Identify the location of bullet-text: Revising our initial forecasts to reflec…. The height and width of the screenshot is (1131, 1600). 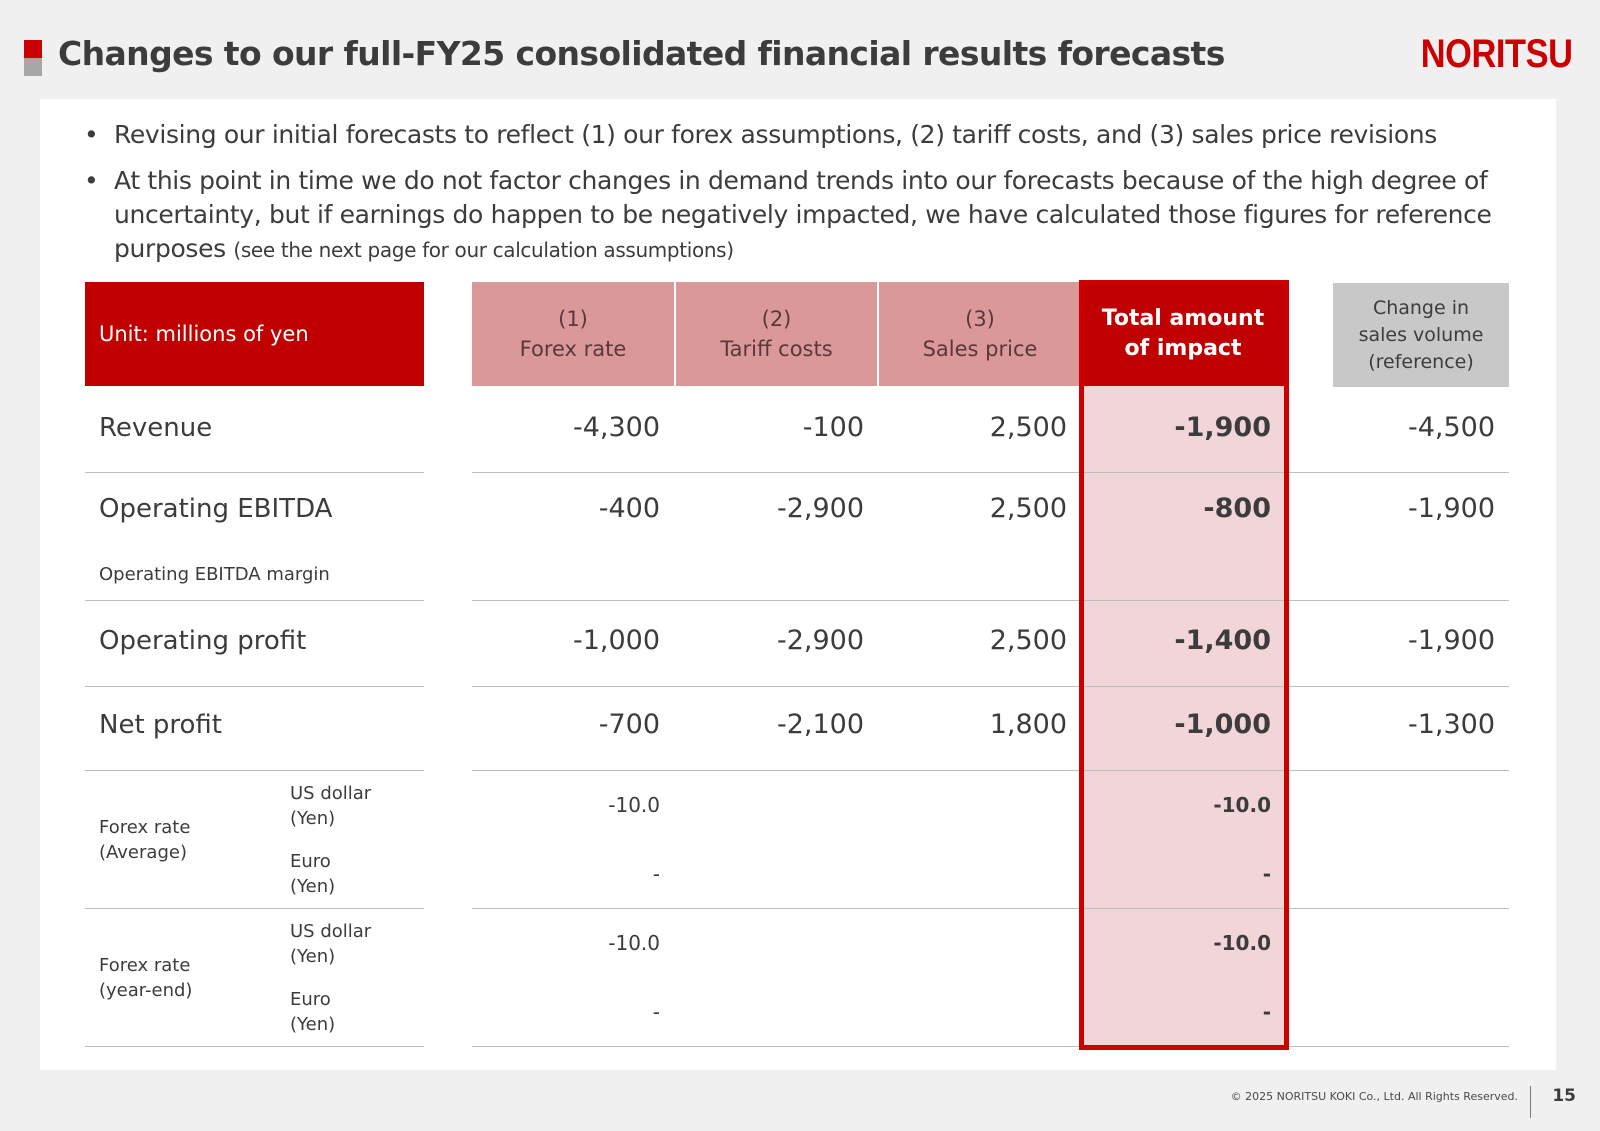
(775, 134).